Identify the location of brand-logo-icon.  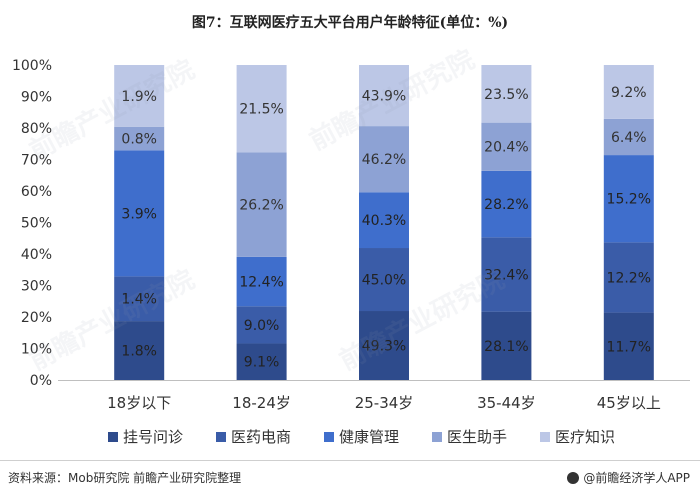
(573, 477).